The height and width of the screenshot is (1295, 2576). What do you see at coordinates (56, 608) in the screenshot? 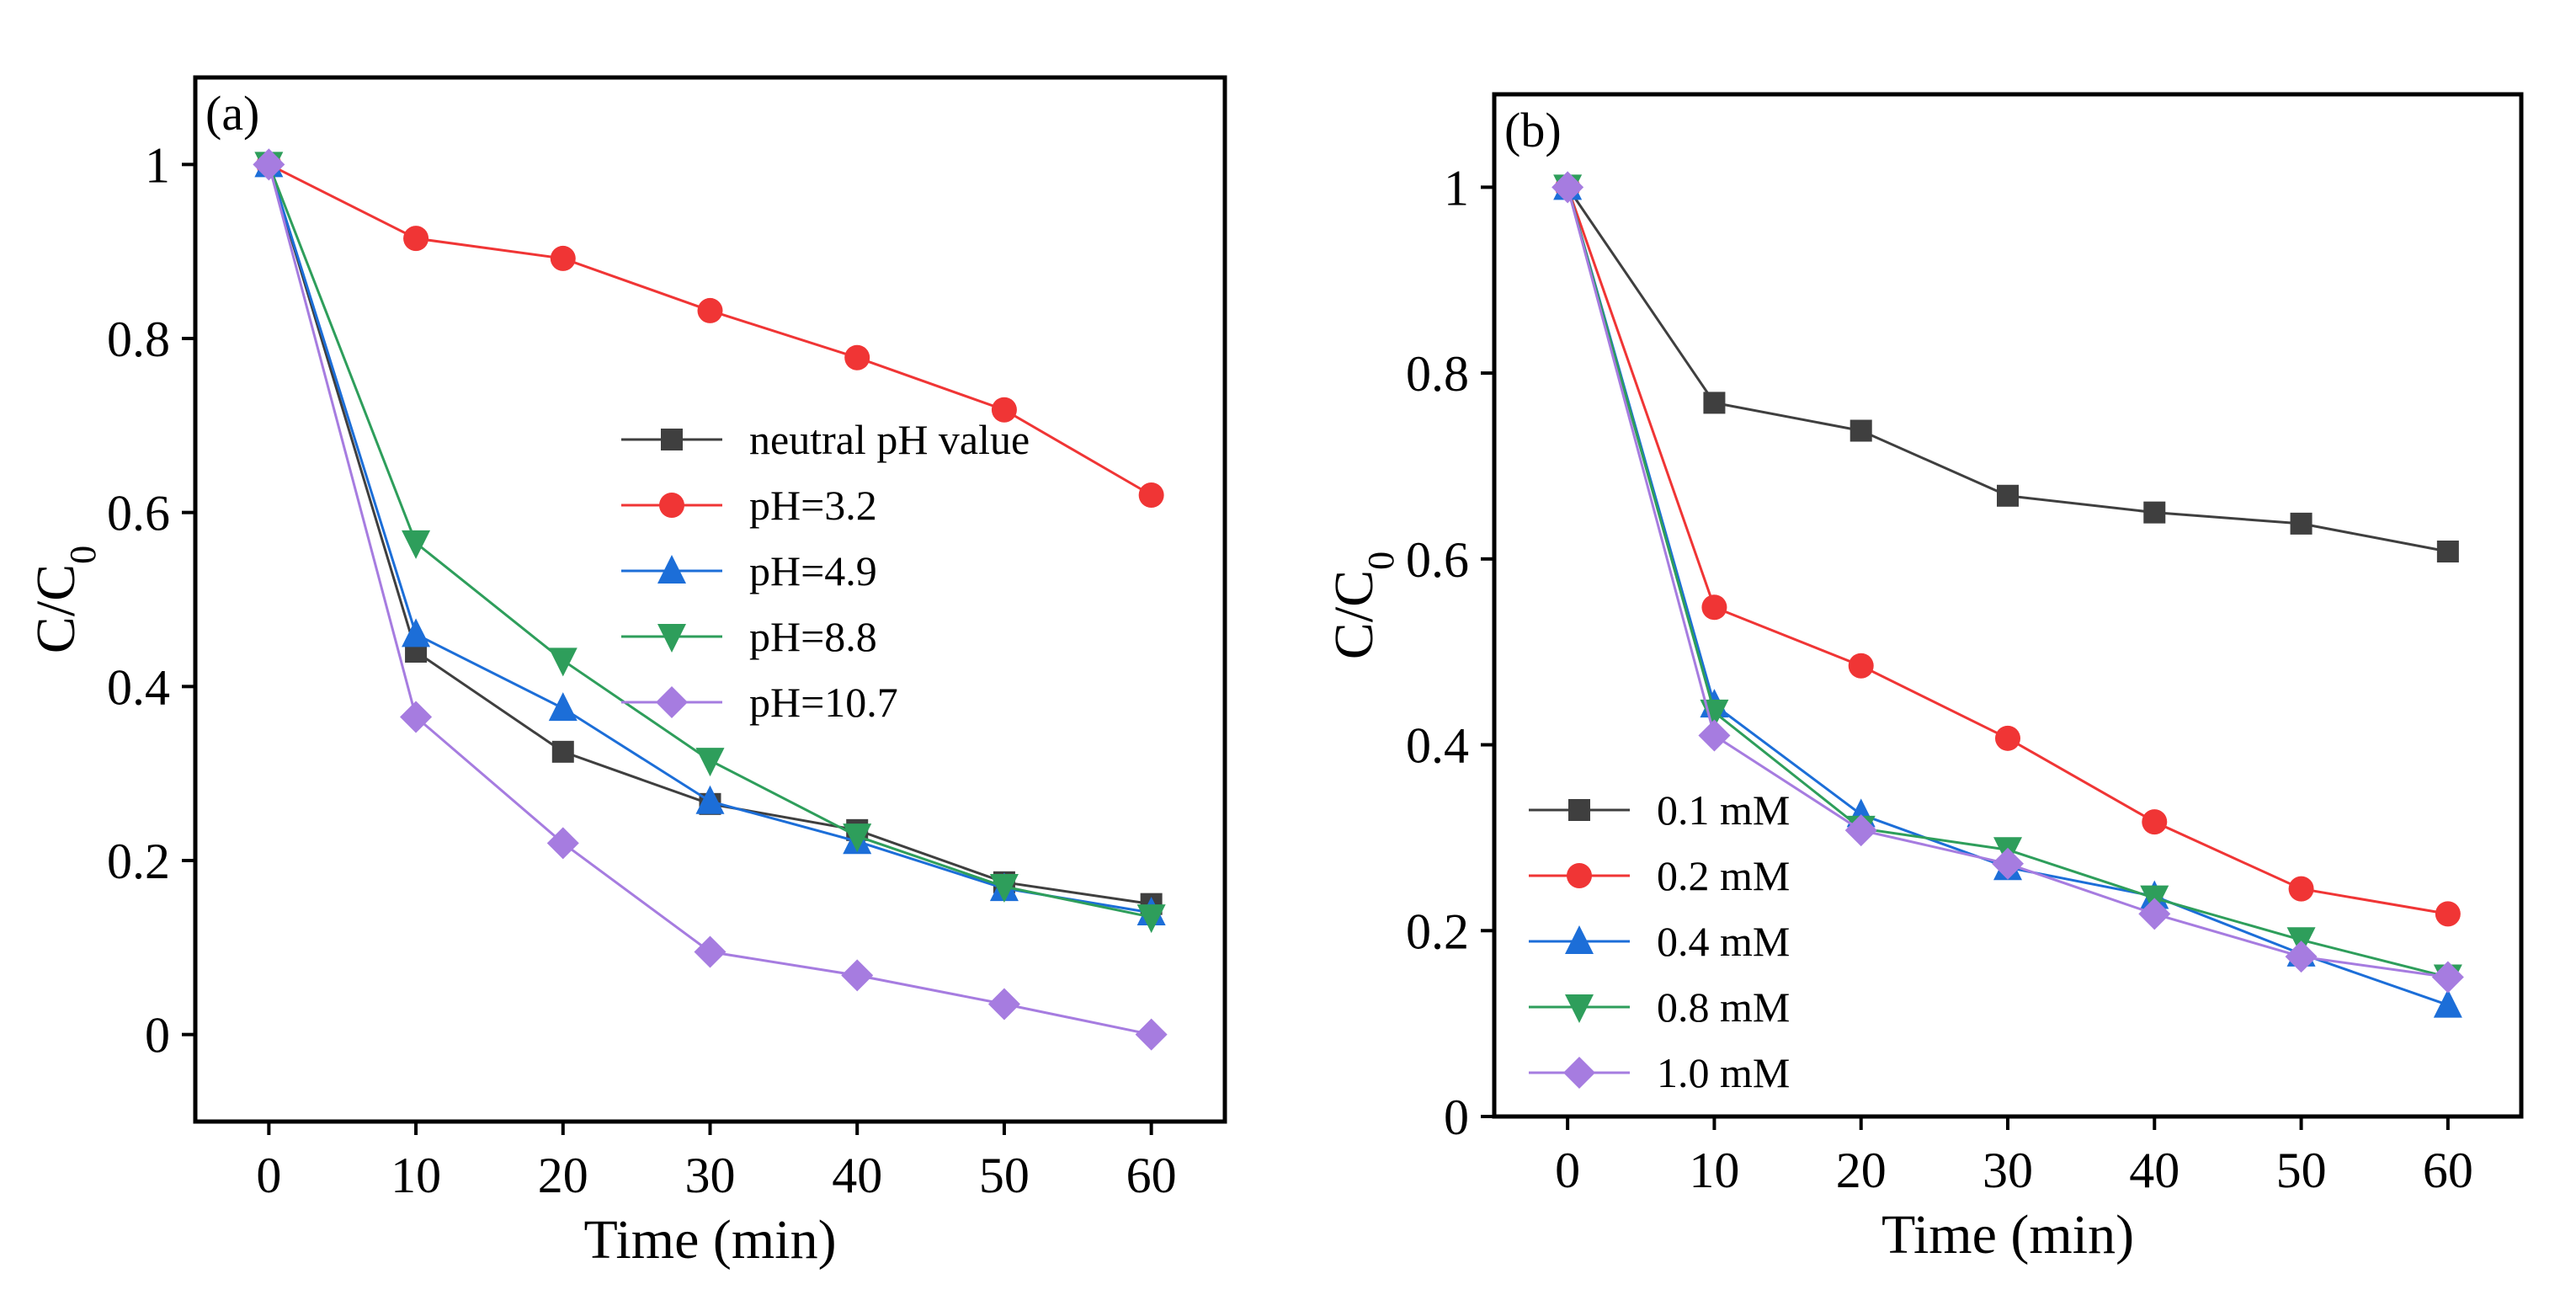
I see `y-axis-title-main: C/C` at bounding box center [56, 608].